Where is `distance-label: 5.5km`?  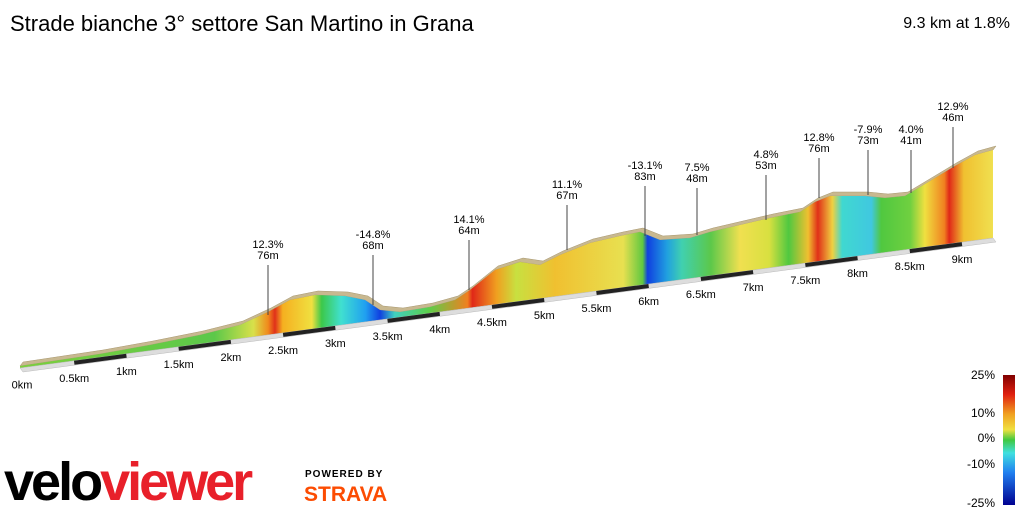 distance-label: 5.5km is located at coordinates (596, 309).